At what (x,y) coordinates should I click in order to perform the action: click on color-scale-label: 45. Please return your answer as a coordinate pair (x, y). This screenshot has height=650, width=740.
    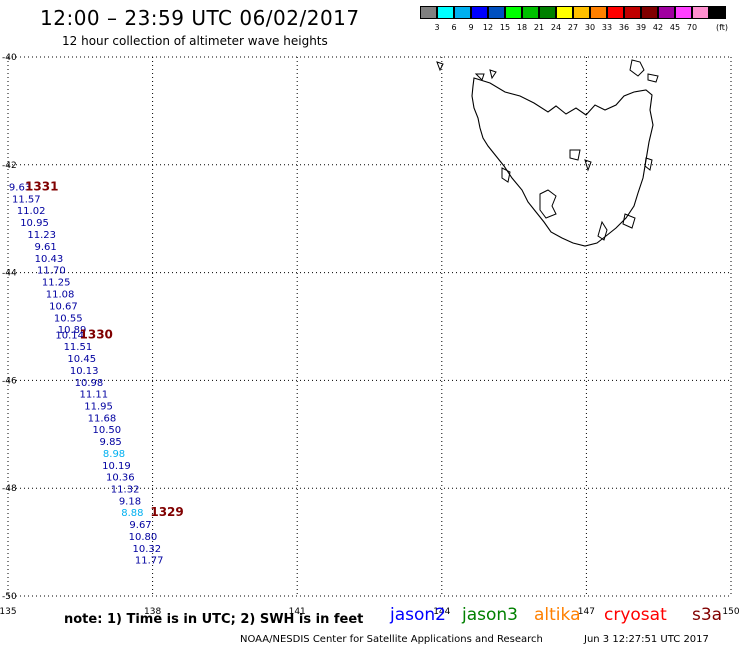
    Looking at the image, I should click on (675, 27).